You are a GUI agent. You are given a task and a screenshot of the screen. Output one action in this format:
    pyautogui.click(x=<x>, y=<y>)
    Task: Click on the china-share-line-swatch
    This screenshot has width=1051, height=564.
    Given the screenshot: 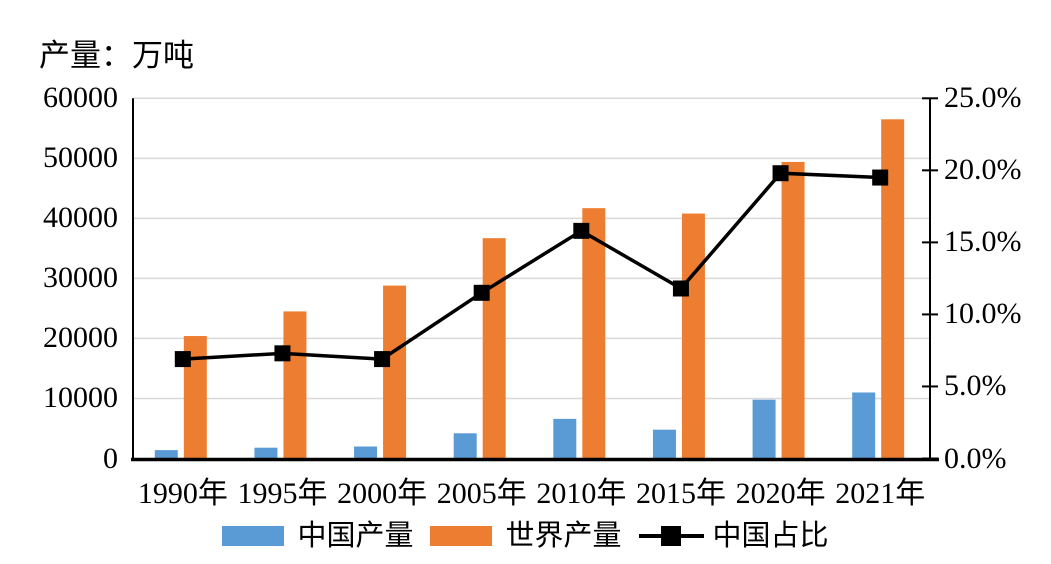 What is the action you would take?
    pyautogui.click(x=671, y=536)
    